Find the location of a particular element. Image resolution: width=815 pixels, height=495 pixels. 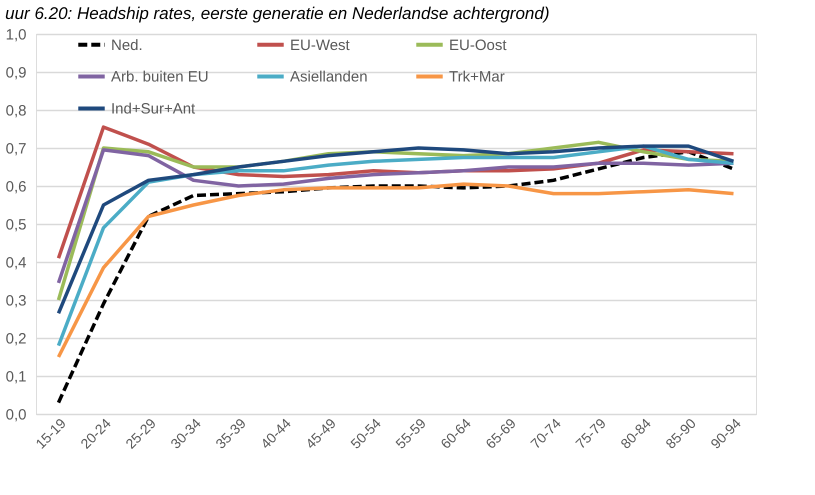

legend-label: Asiellanden is located at coordinates (329, 77).